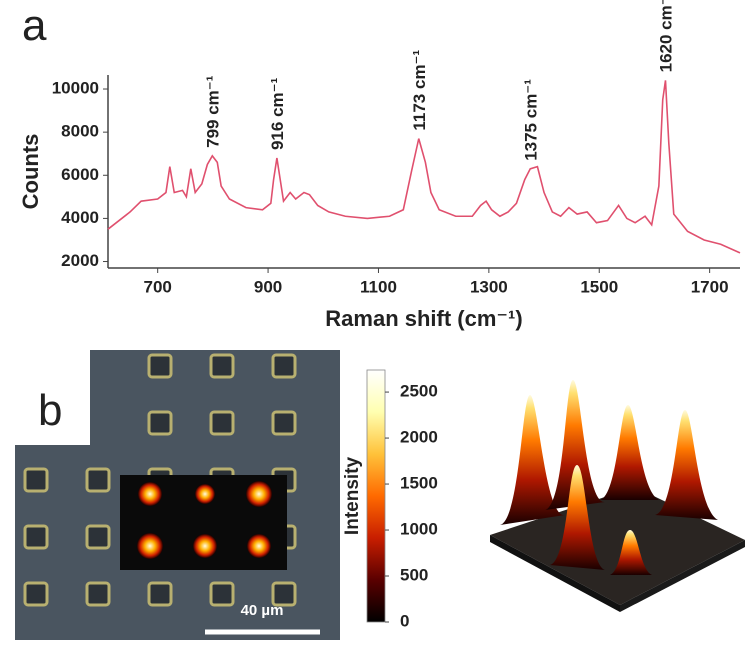 Image resolution: width=754 pixels, height=653 pixels. What do you see at coordinates (80, 174) in the screenshot?
I see `y-tick-label: 6000` at bounding box center [80, 174].